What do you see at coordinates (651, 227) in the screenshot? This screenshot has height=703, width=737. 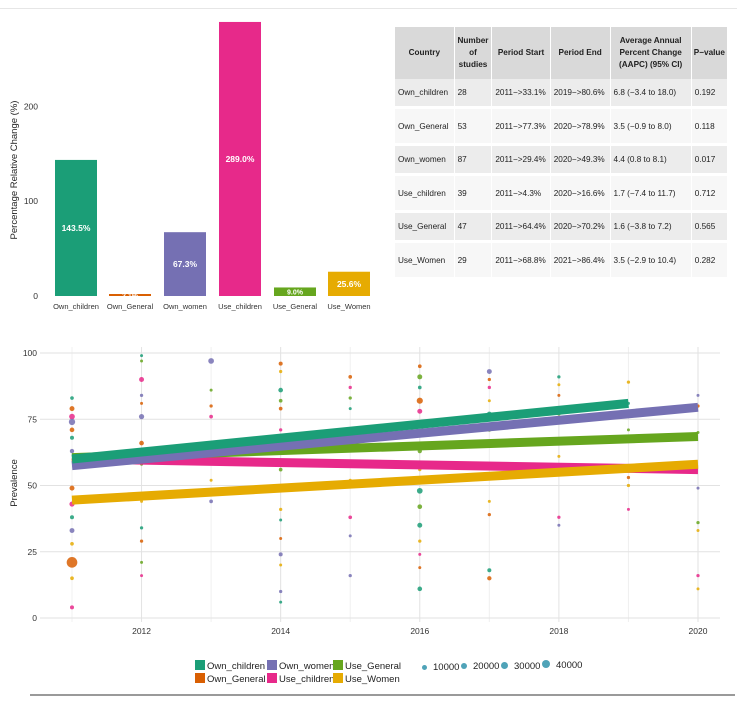 I see `cell-aapc: 1.6 (−3.8 to 7.2)` at bounding box center [651, 227].